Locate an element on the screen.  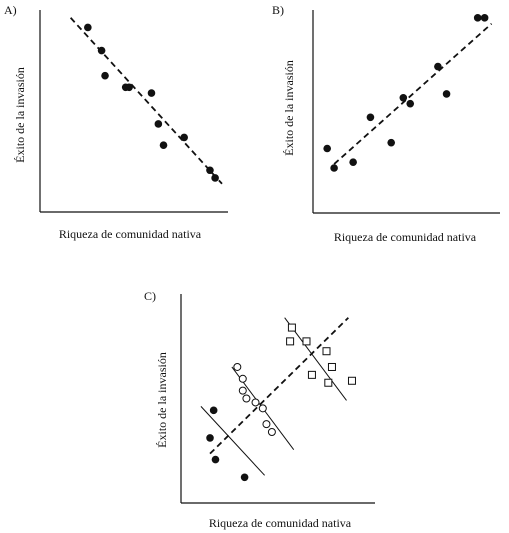
plot-area-b is located at coordinates (408, 93).